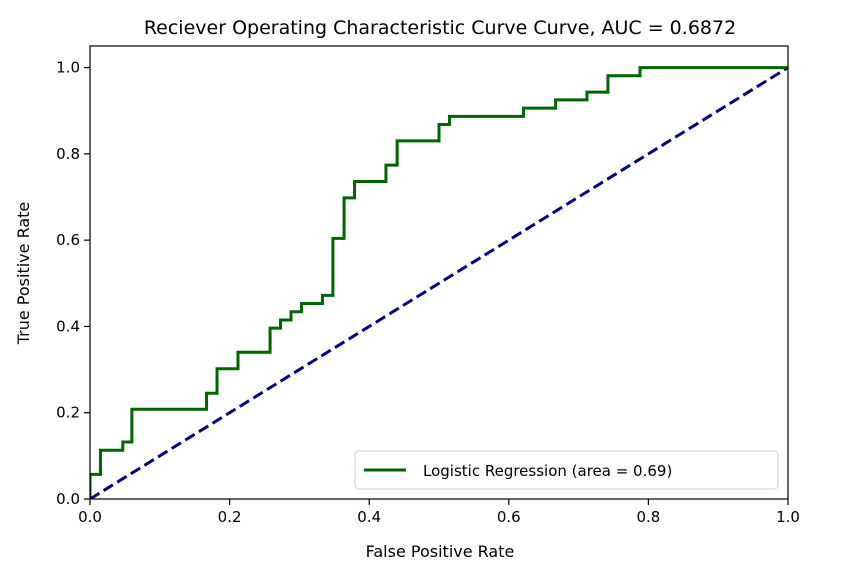 The width and height of the screenshot is (844, 577). What do you see at coordinates (440, 551) in the screenshot?
I see `x-axis-label: False Positive Rate` at bounding box center [440, 551].